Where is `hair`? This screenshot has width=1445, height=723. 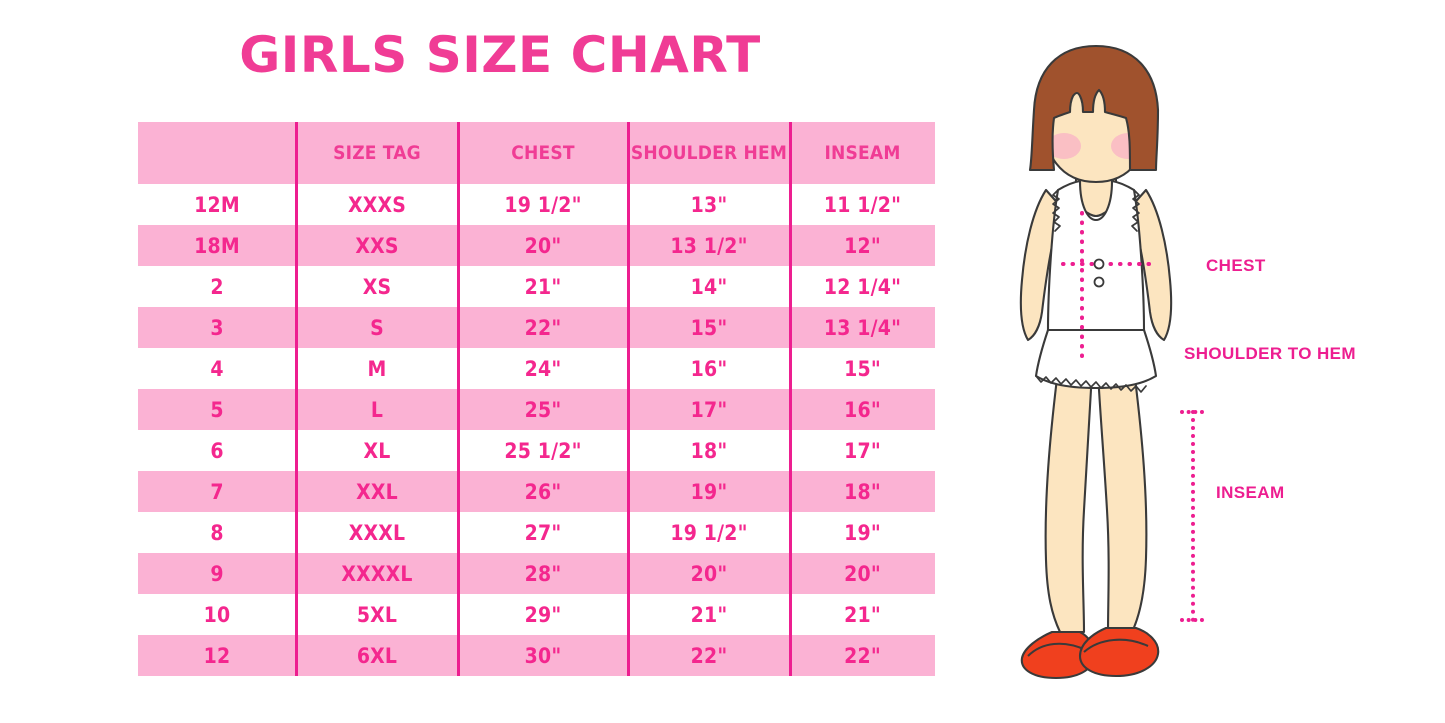
hair is located at coordinates (1094, 108).